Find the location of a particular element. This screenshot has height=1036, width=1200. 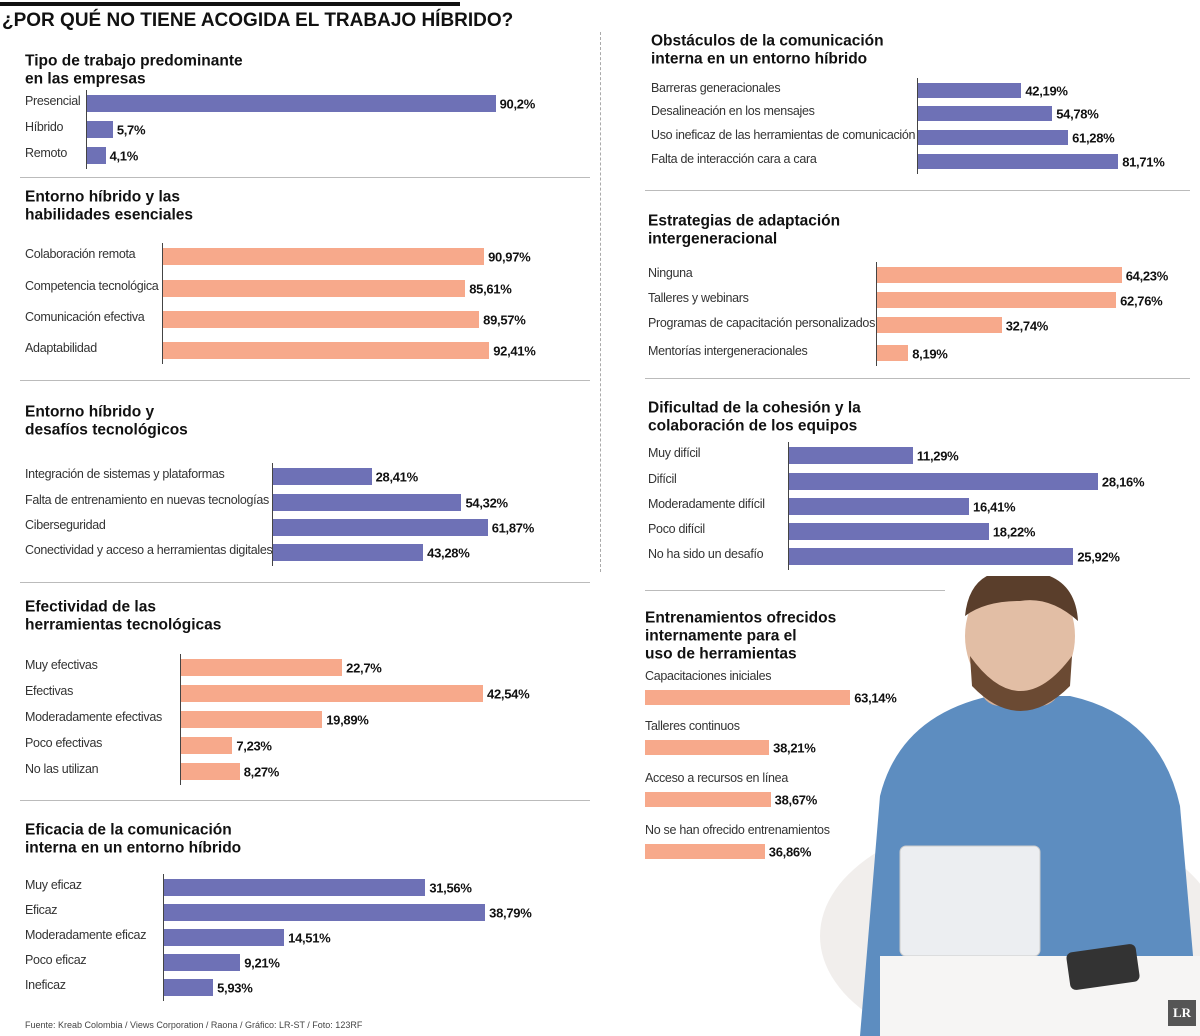

value-label: 31,56% is located at coordinates (450, 888).